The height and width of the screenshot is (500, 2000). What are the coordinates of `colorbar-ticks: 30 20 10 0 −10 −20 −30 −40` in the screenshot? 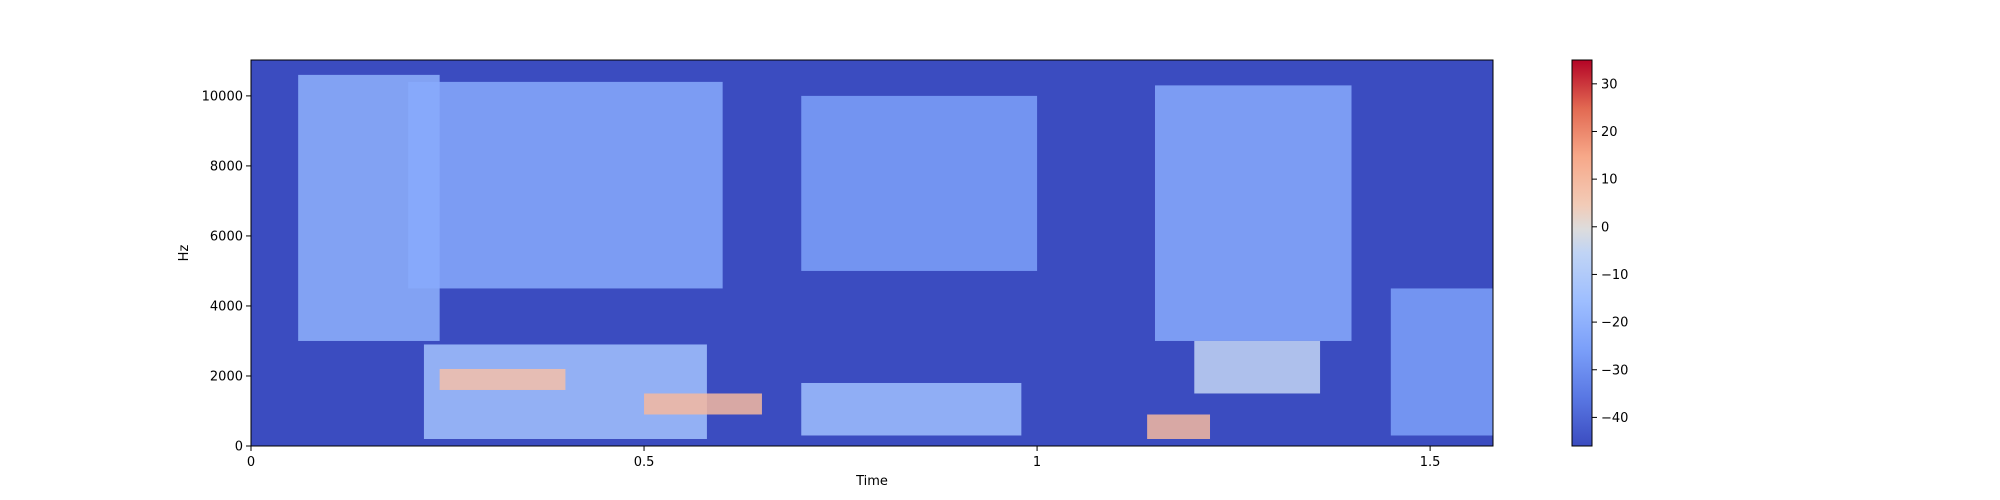 It's located at (1610, 251).